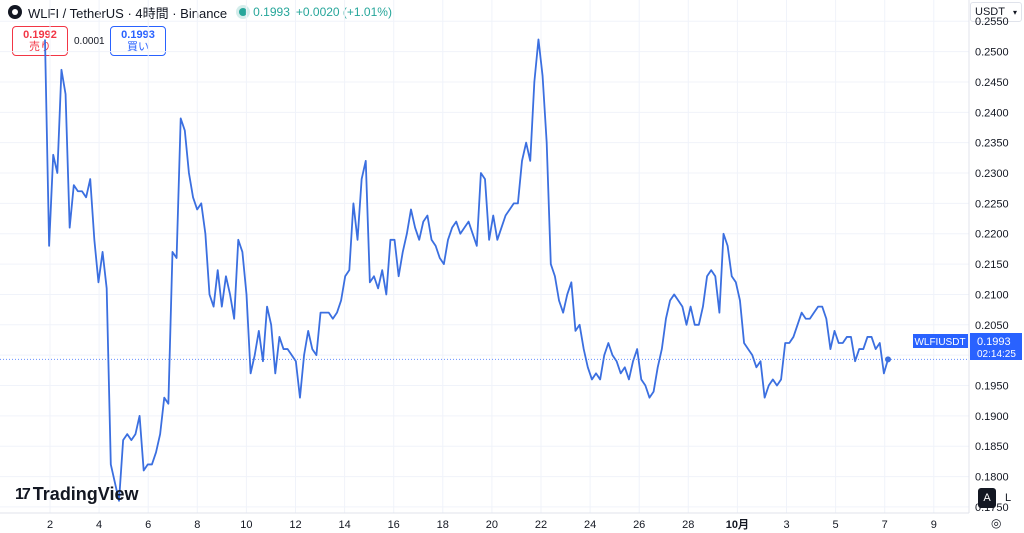 This screenshot has width=1024, height=533. Describe the element at coordinates (271, 12) in the screenshot. I see `current-price: 0.1993` at that location.